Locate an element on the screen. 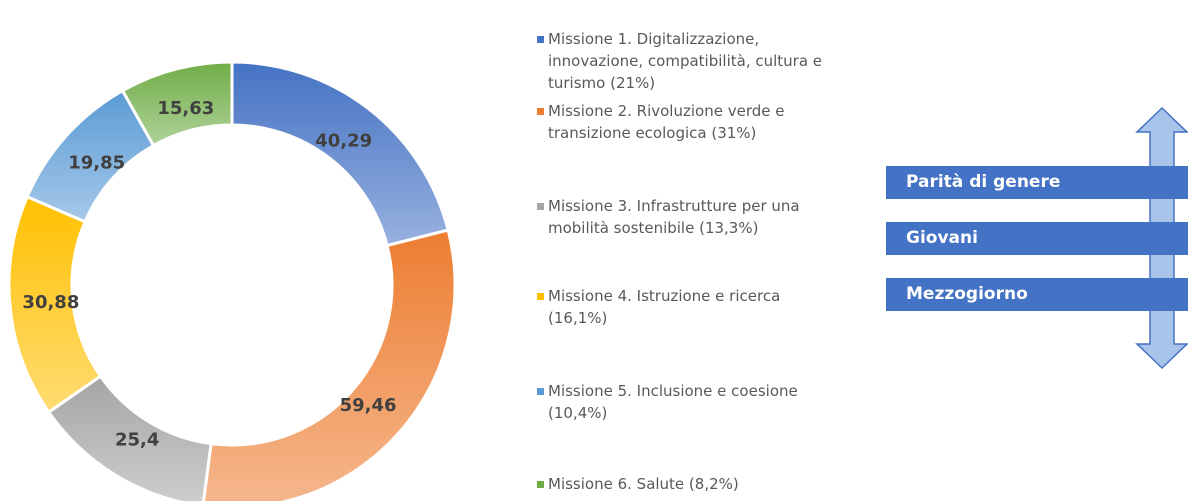  data-label: 25,4 is located at coordinates (137, 439).